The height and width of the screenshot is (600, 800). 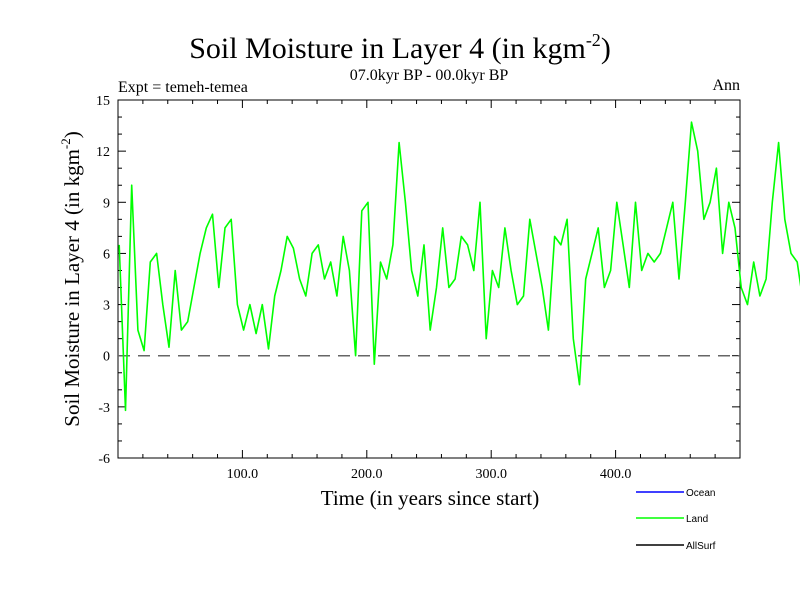 What do you see at coordinates (106, 254) in the screenshot?
I see `y-tick-label: 6` at bounding box center [106, 254].